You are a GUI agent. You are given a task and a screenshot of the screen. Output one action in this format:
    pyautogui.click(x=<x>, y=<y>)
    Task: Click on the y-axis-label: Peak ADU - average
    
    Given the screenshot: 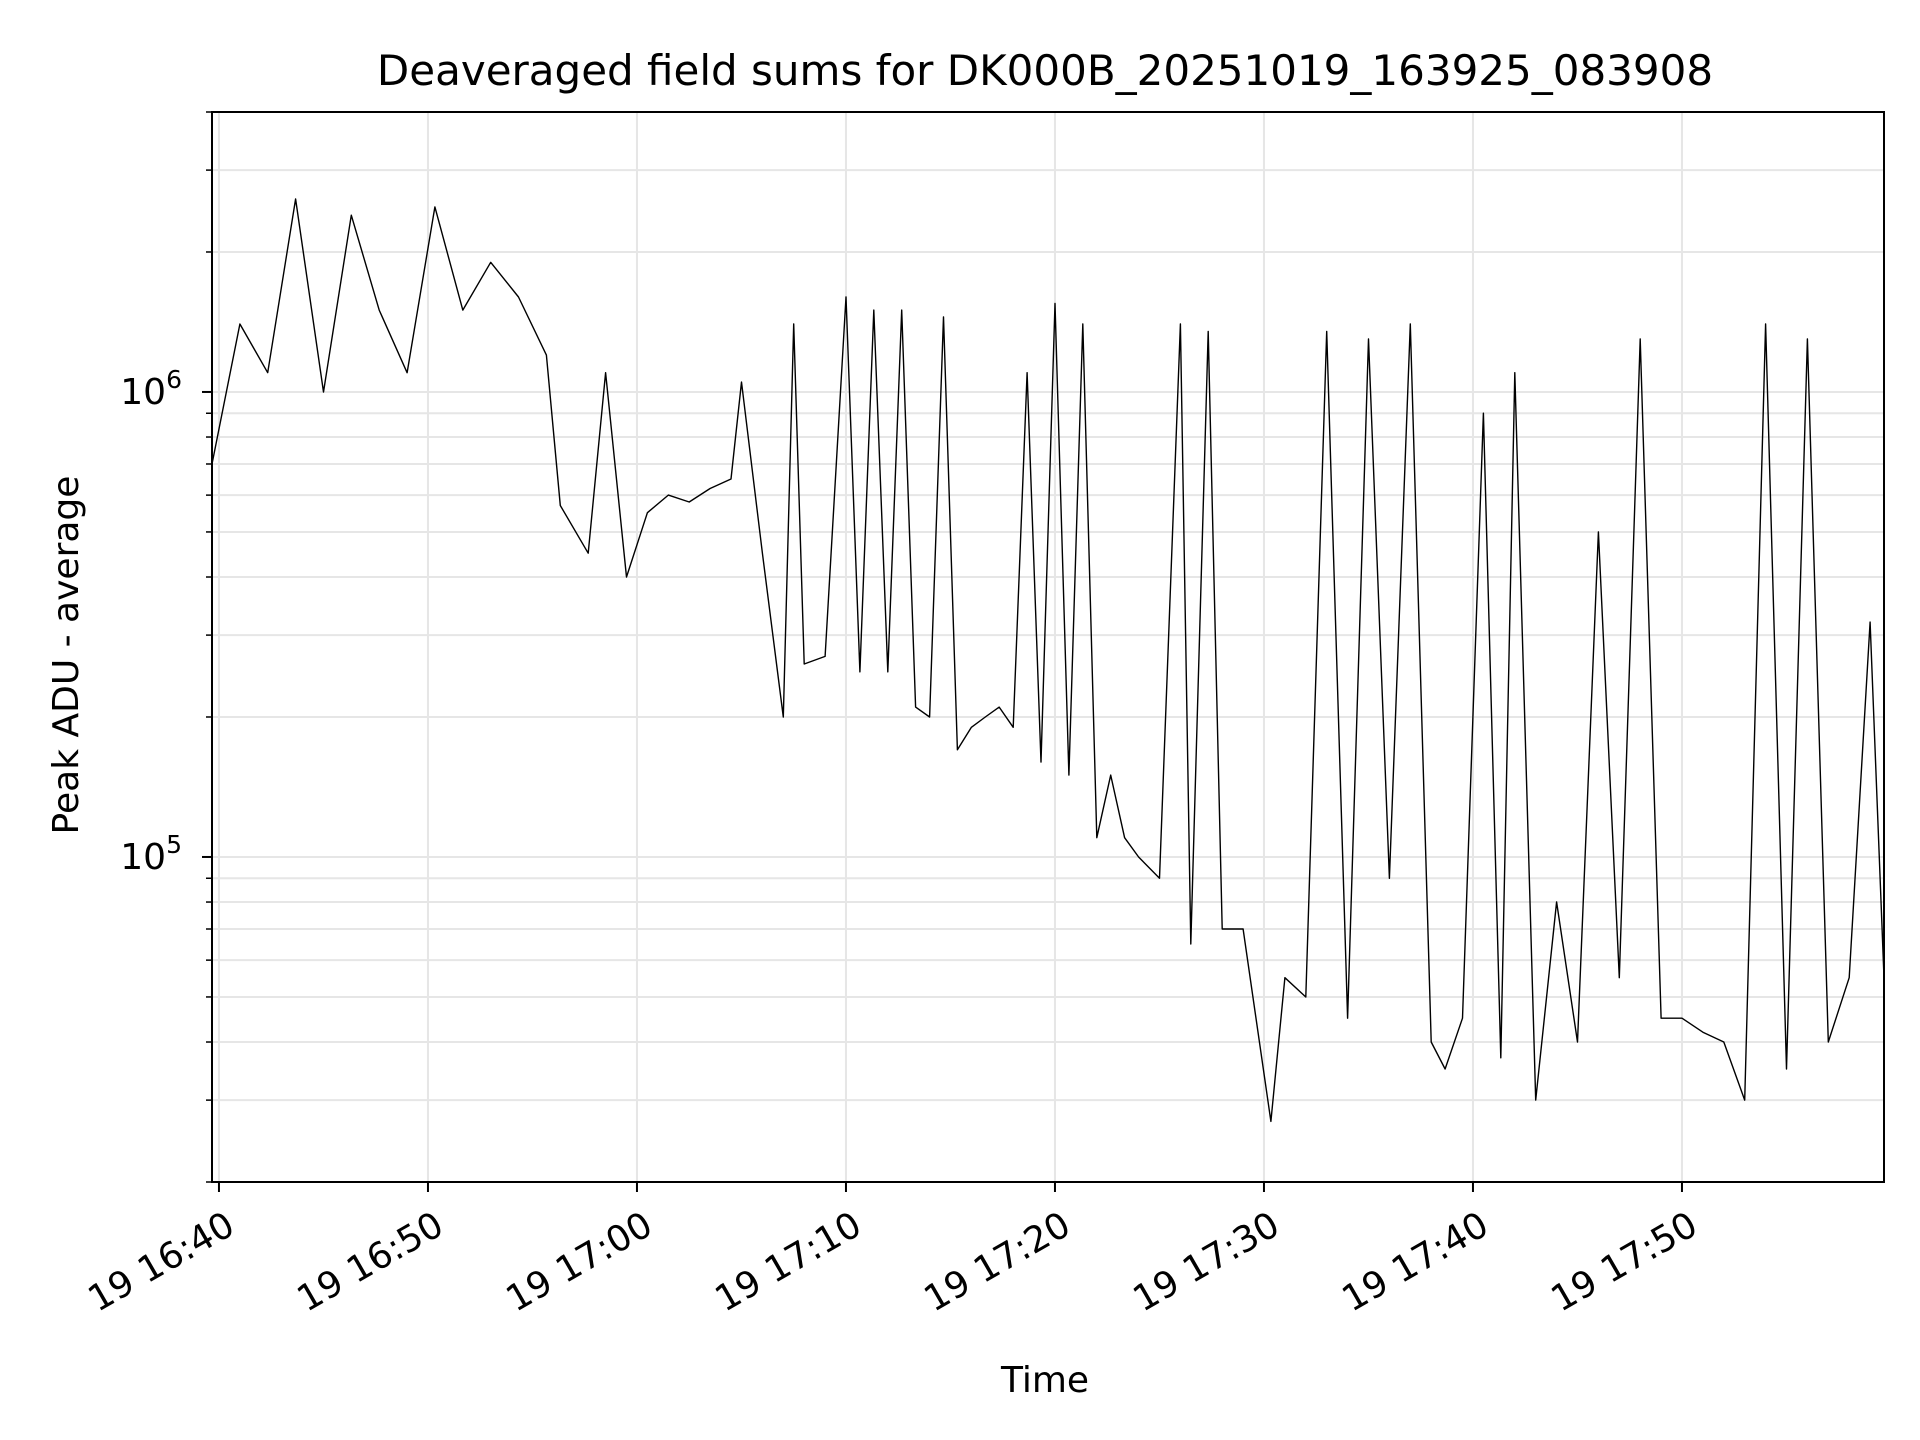 What is the action you would take?
    pyautogui.click(x=66, y=655)
    